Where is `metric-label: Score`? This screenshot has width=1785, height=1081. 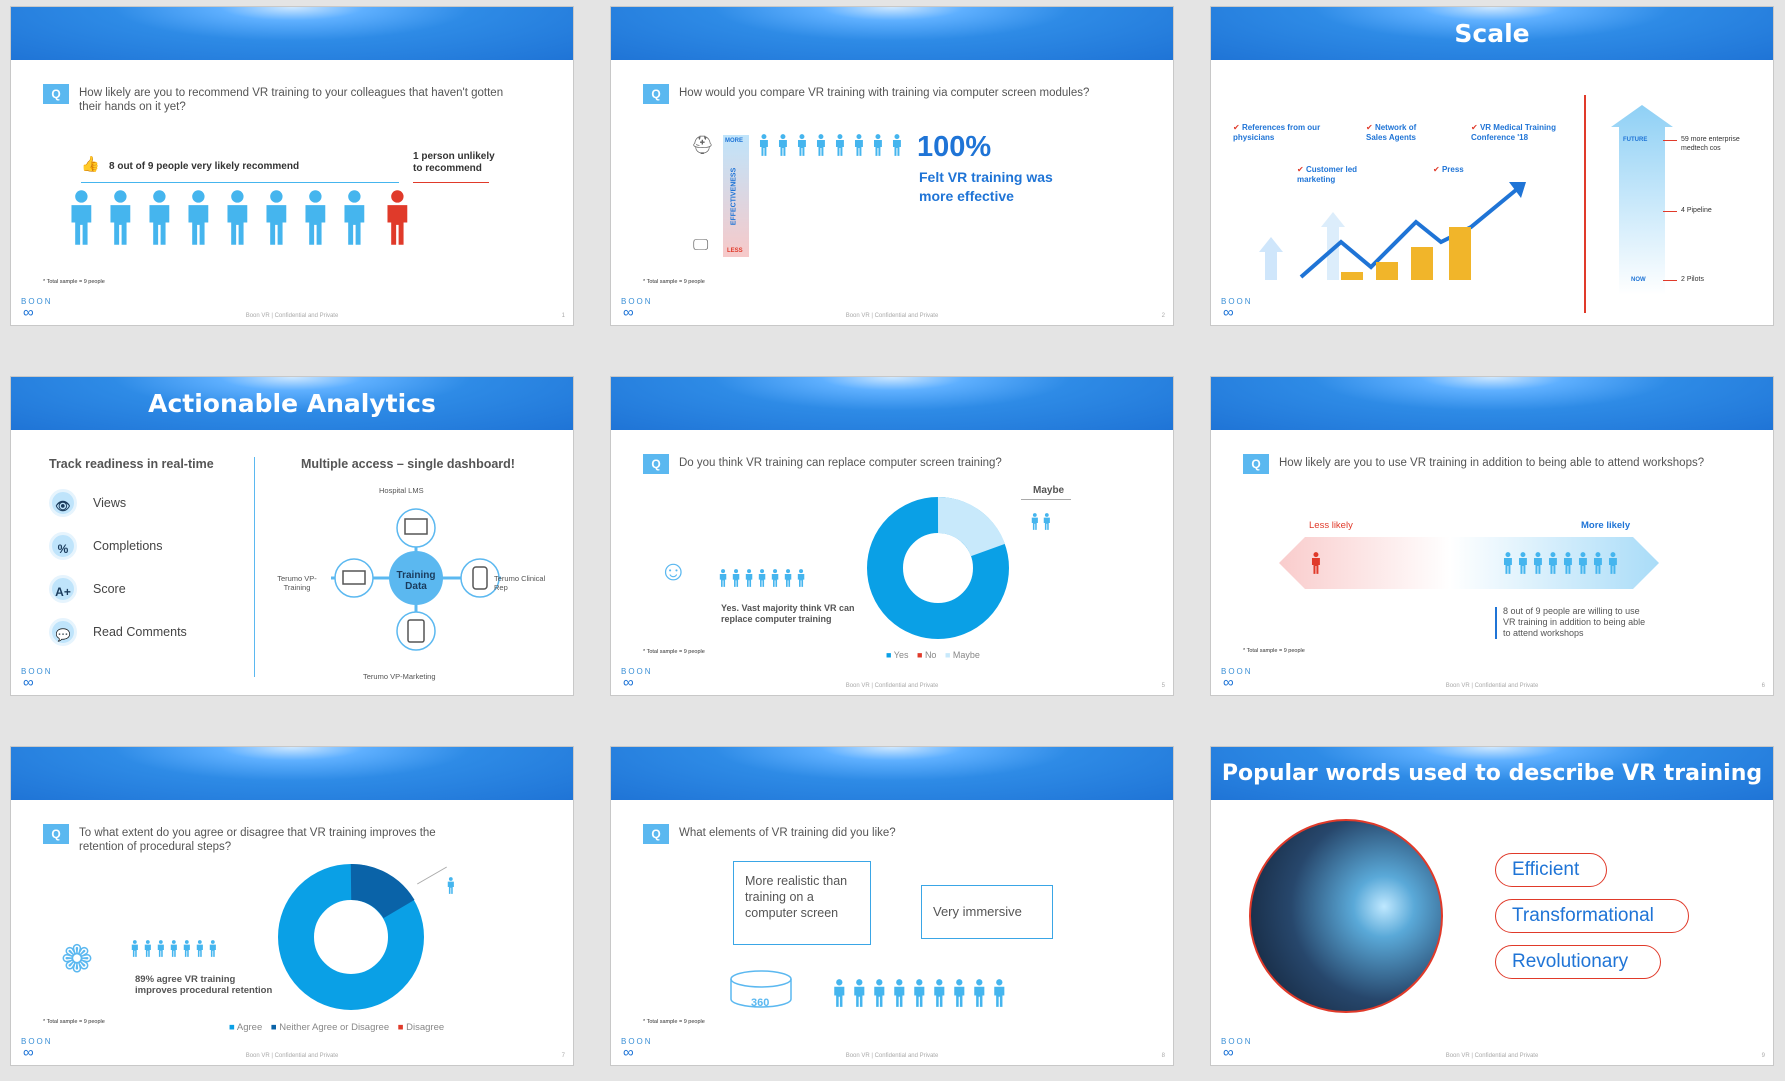 metric-label: Score is located at coordinates (109, 589).